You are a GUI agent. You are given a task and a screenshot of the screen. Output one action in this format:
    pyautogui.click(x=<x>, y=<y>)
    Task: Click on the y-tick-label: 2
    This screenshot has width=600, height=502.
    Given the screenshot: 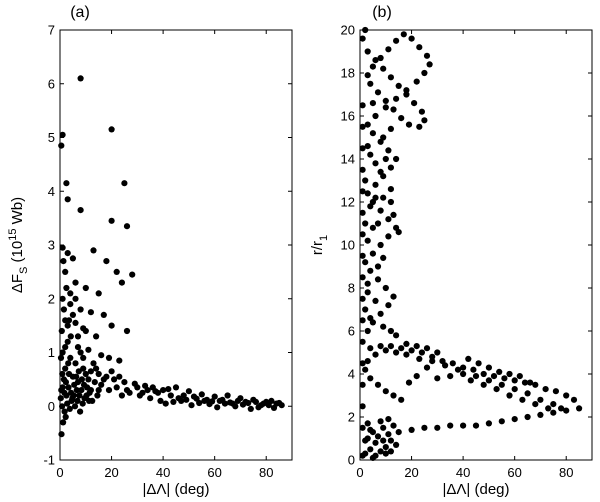 What is the action you would take?
    pyautogui.click(x=51, y=298)
    